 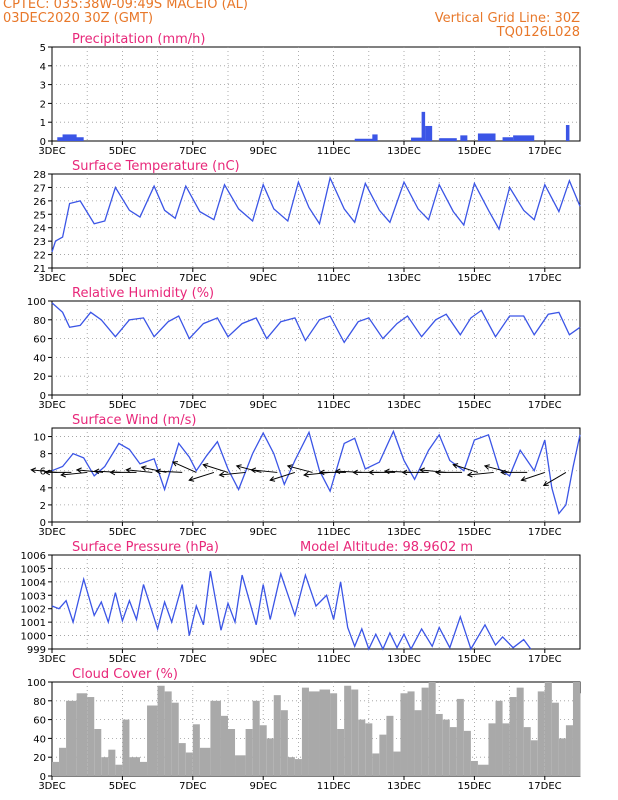 What do you see at coordinates (36, 683) in the screenshot?
I see `y-tick-label: 100` at bounding box center [36, 683].